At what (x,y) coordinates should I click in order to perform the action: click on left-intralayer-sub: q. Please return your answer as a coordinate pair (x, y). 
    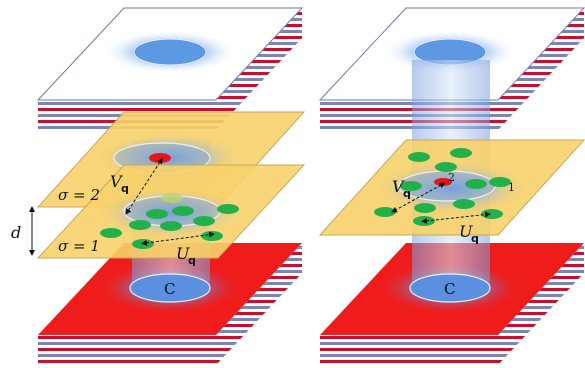
    Looking at the image, I should click on (192, 260).